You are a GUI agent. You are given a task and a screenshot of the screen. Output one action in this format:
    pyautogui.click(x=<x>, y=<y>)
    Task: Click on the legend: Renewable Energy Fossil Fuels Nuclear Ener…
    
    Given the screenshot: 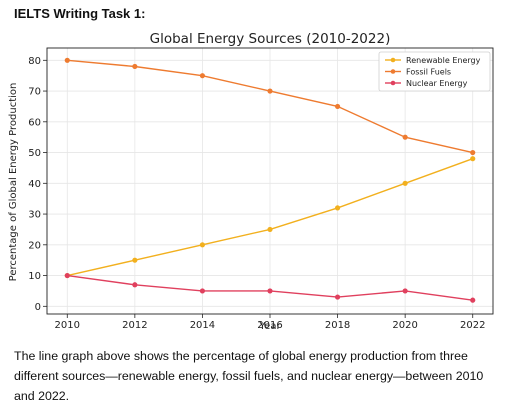 What is the action you would take?
    pyautogui.click(x=434, y=71)
    